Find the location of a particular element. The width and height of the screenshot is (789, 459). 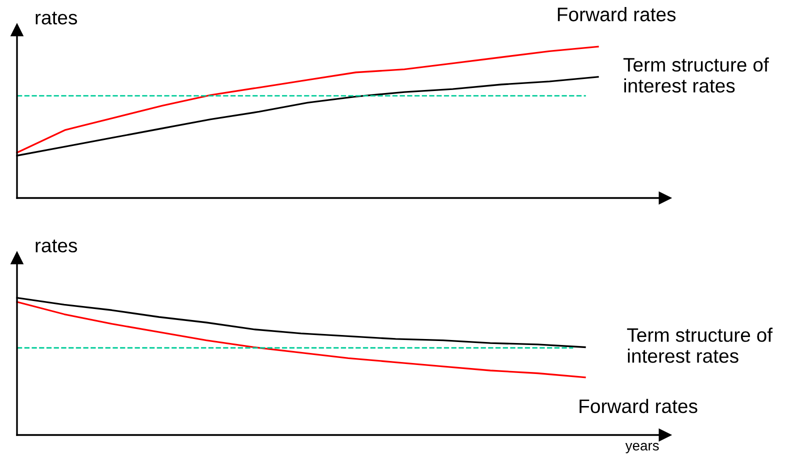

text: Term structure of interest rates is located at coordinates (700, 345).